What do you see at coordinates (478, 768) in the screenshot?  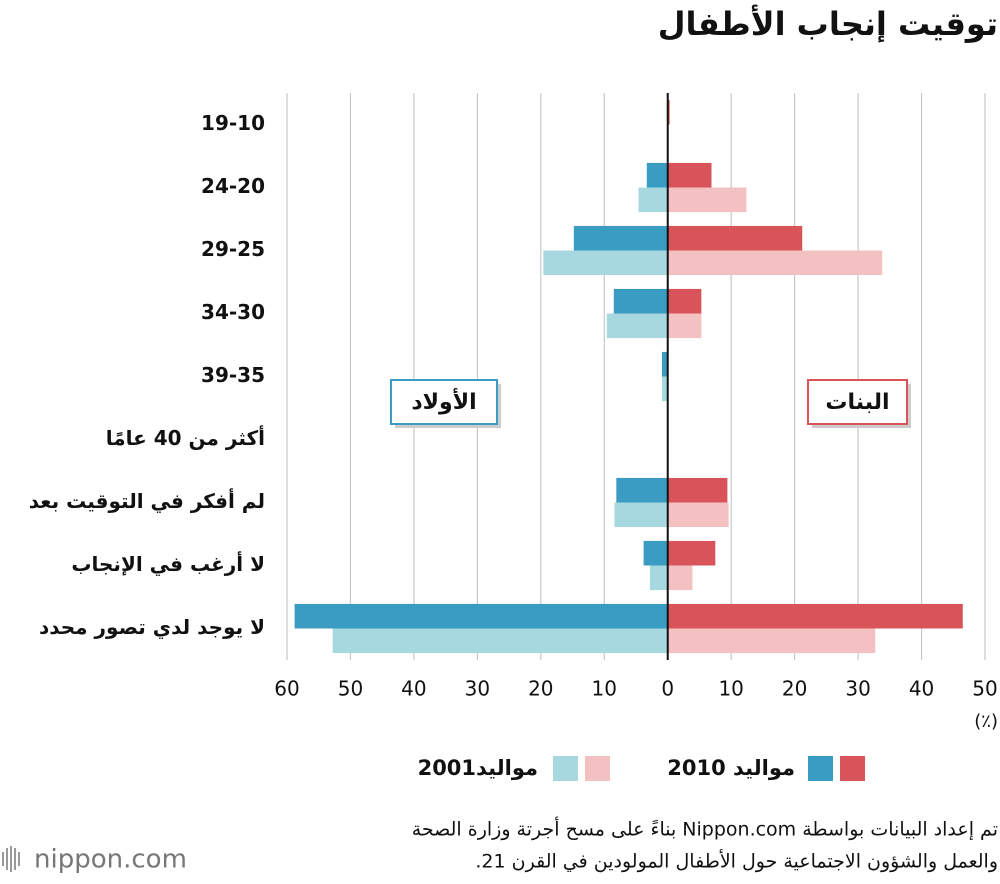 I see `legend-label: مواليد2001` at bounding box center [478, 768].